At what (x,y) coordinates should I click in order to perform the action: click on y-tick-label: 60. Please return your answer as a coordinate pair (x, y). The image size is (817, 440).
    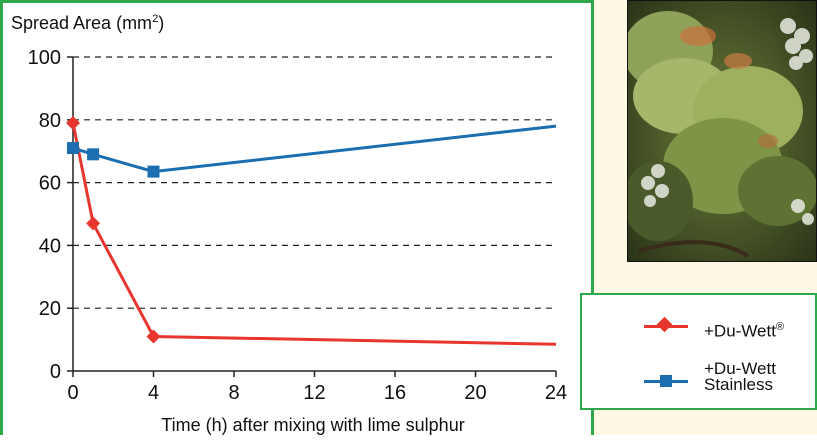
    Looking at the image, I should click on (50, 184).